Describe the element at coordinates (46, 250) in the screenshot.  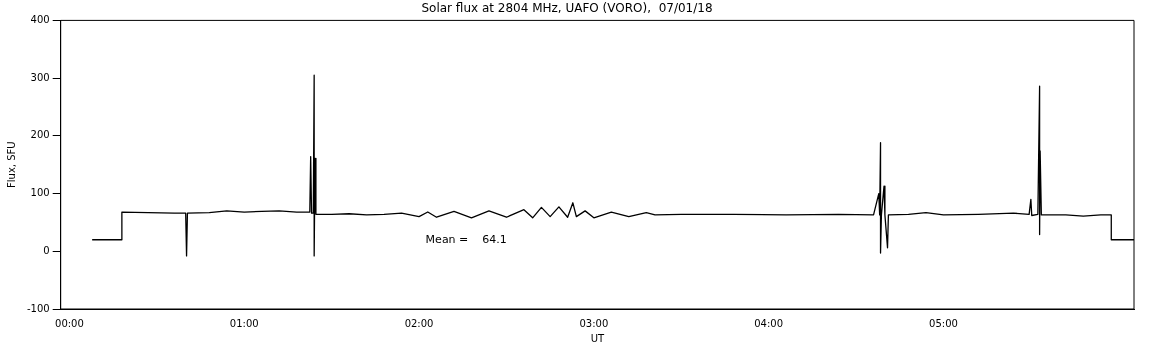
I see `y-tick-label: 0` at that location.